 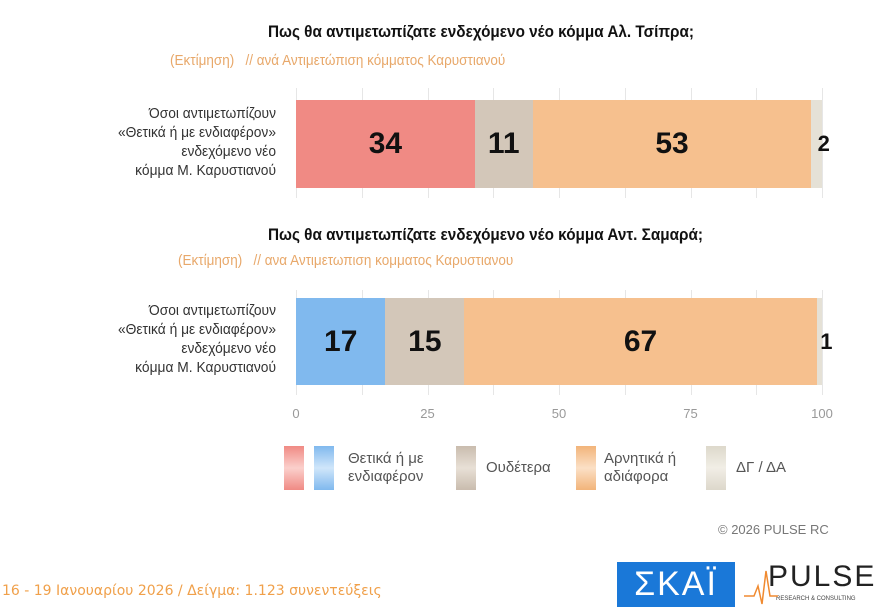 I want to click on bar-segment: 67, so click(x=640, y=341).